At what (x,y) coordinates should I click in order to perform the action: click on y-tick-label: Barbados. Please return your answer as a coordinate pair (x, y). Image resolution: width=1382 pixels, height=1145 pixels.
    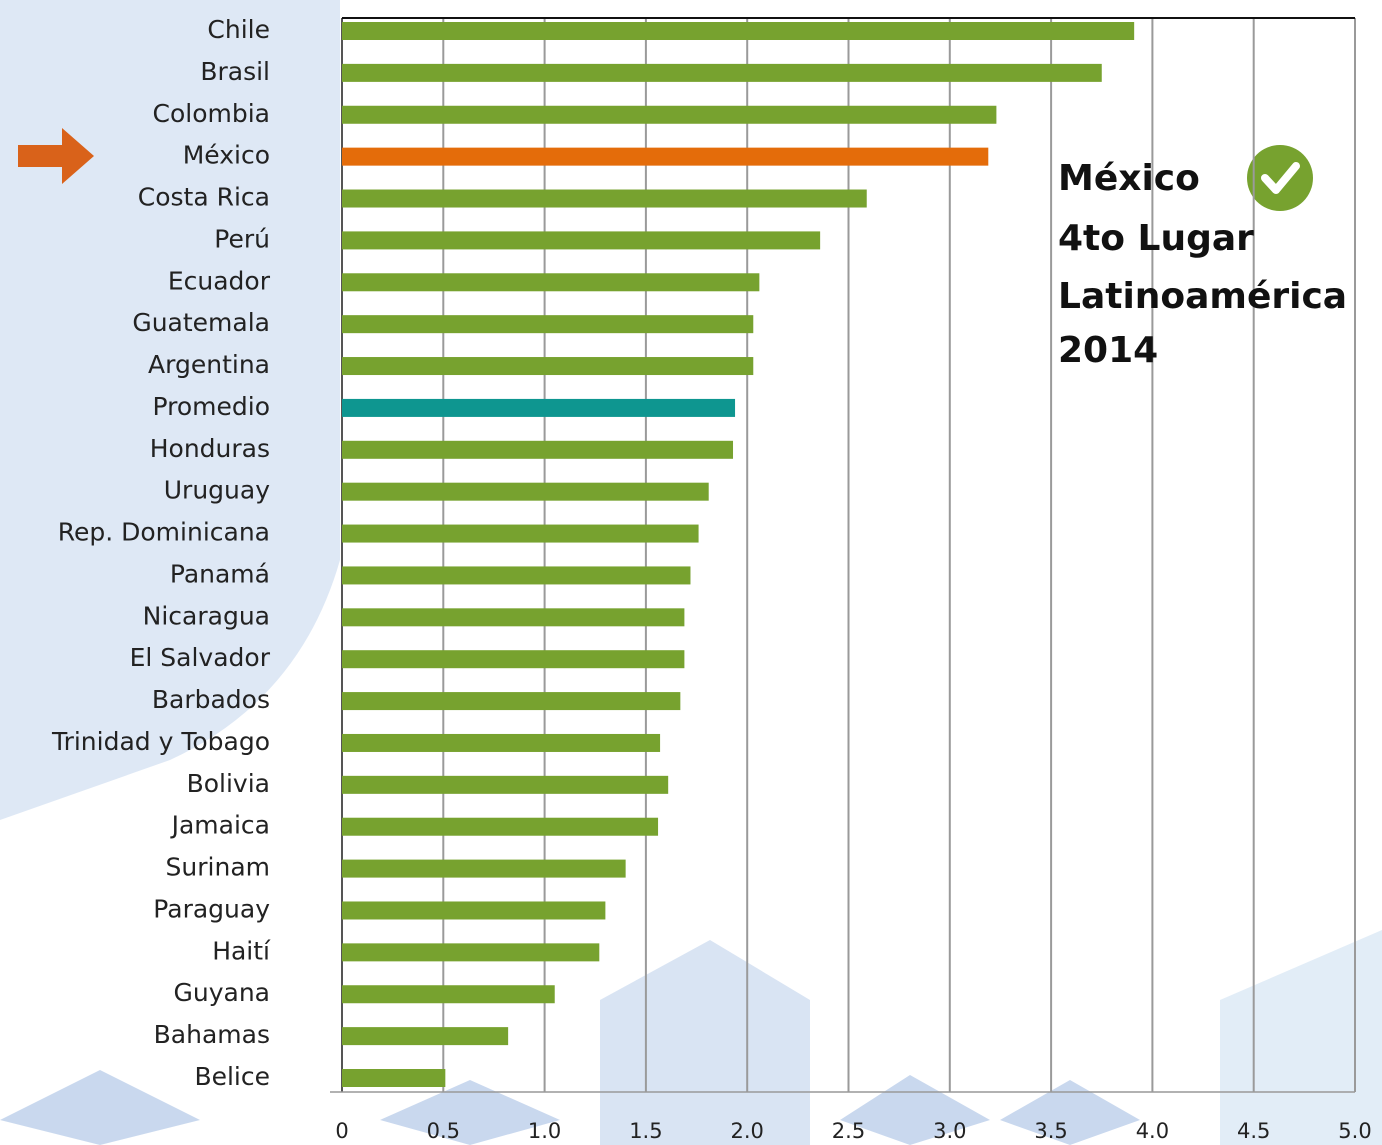
    Looking at the image, I should click on (211, 699).